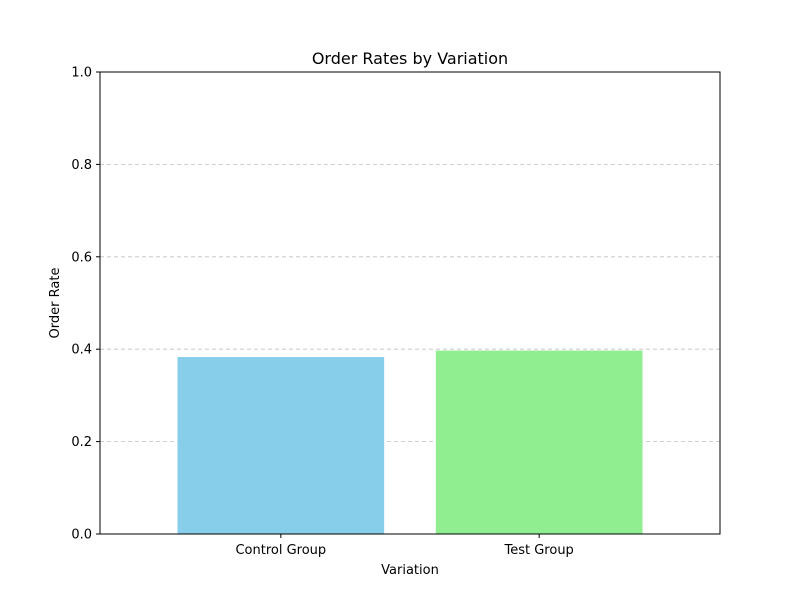 The width and height of the screenshot is (800, 604). Describe the element at coordinates (81, 257) in the screenshot. I see `y-tick-label: 0.6` at that location.